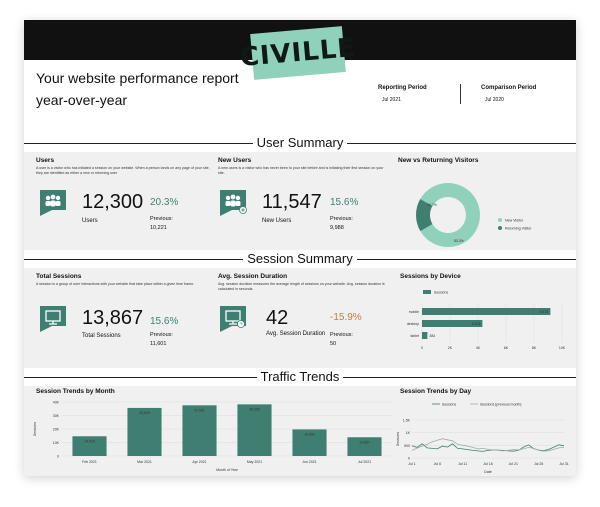 The height and width of the screenshot is (507, 600). What do you see at coordinates (89, 441) in the screenshot?
I see `month-value-label: 14,616` at bounding box center [89, 441].